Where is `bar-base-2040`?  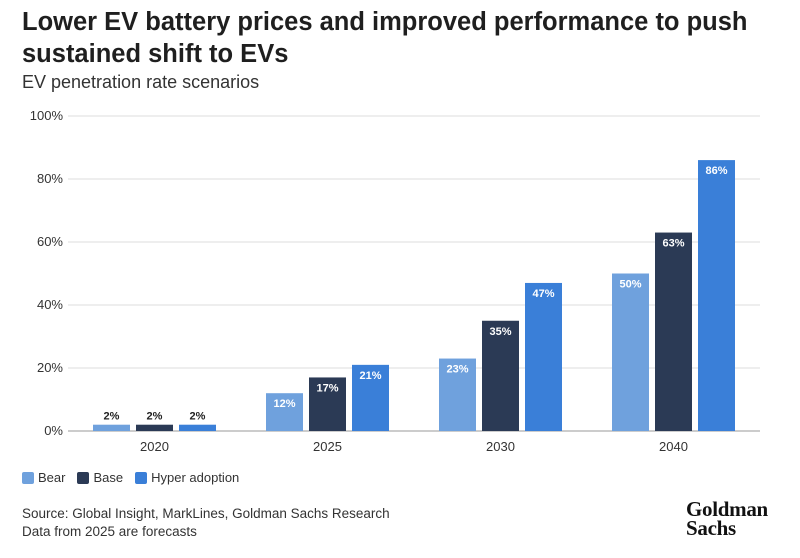
bar-base-2040 is located at coordinates (673, 331).